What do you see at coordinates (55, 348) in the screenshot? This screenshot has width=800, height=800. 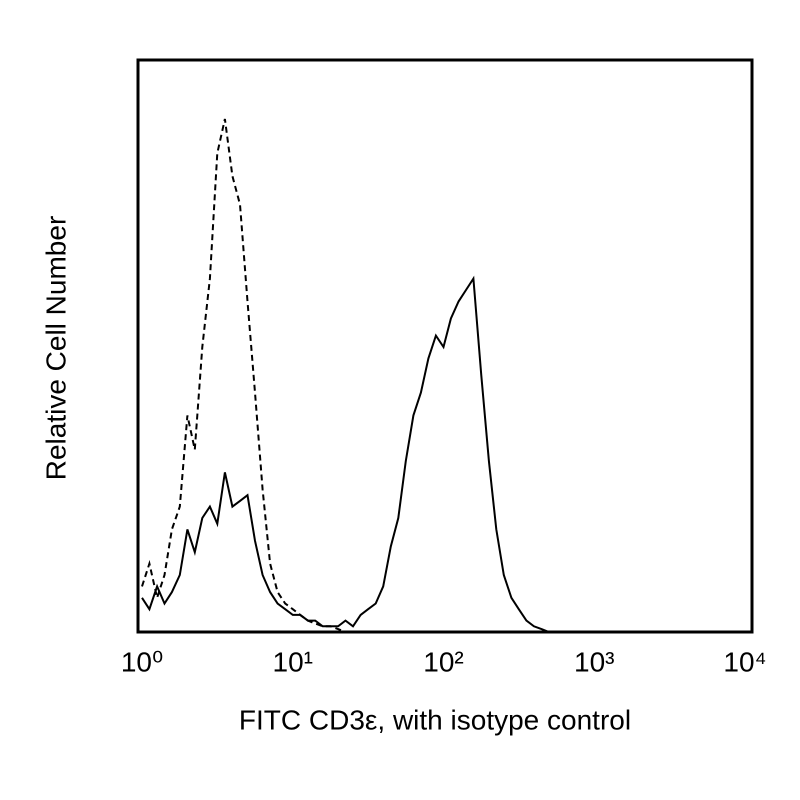 I see `y-axis-label: Relative Cell Number` at bounding box center [55, 348].